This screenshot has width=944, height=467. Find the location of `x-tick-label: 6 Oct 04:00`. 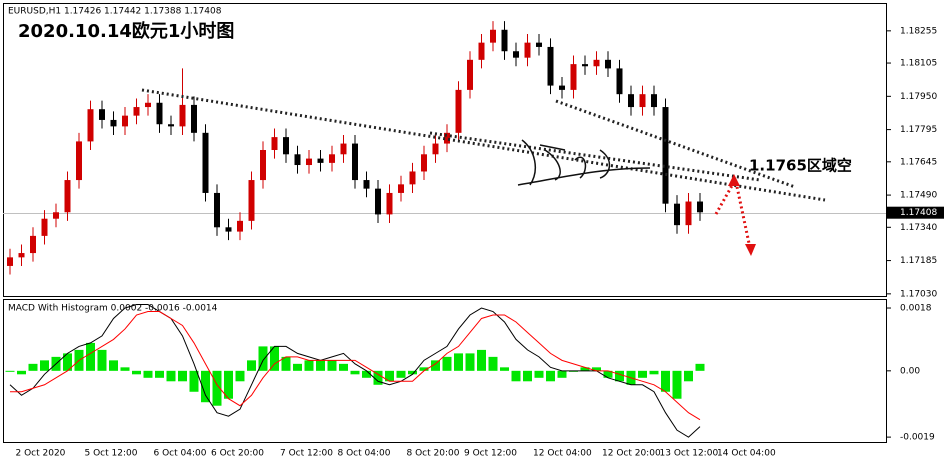

x-tick-label: 6 Oct 04:00 is located at coordinates (180, 454).